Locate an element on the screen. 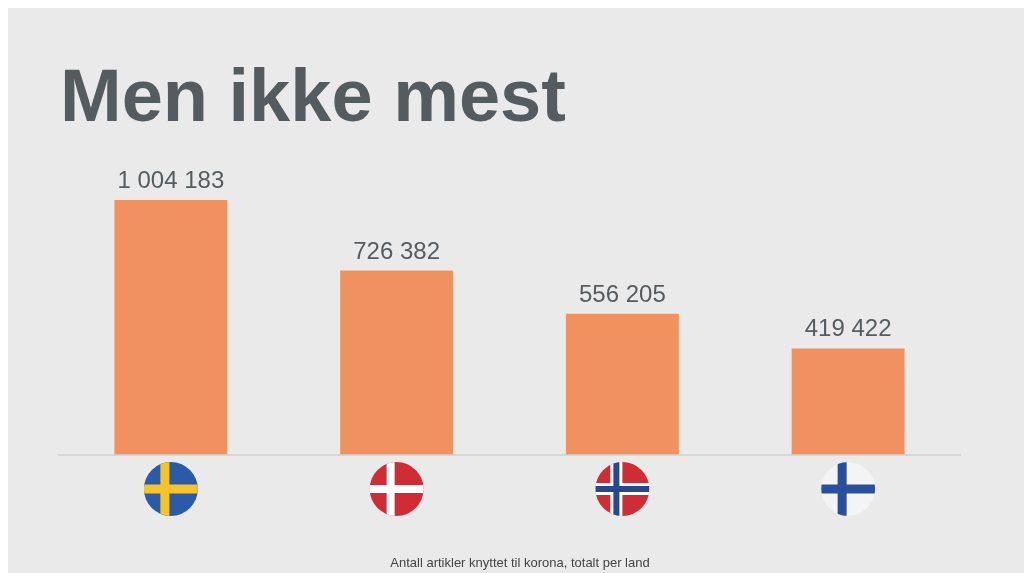 This screenshot has width=1024, height=573. chart-title: Men ikke mest is located at coordinates (313, 95).